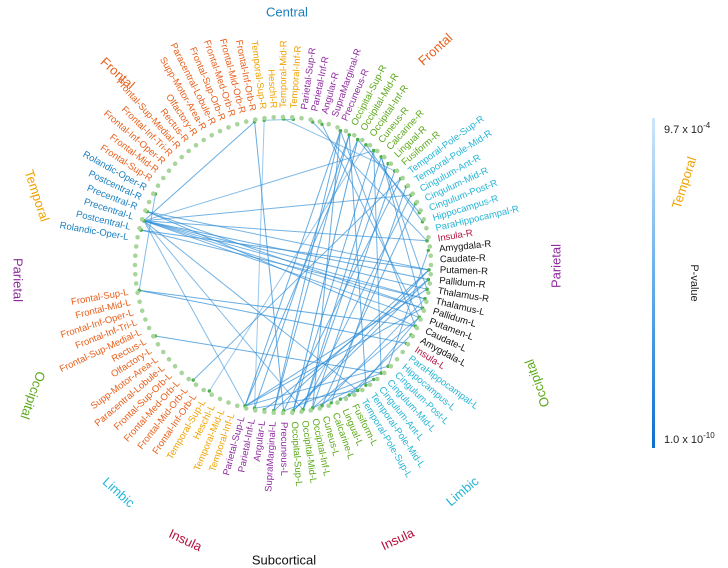 This screenshot has height=568, width=728. Describe the element at coordinates (199, 171) in the screenshot. I see `edge-precentral-l-frontal-inf-orb-r` at that location.